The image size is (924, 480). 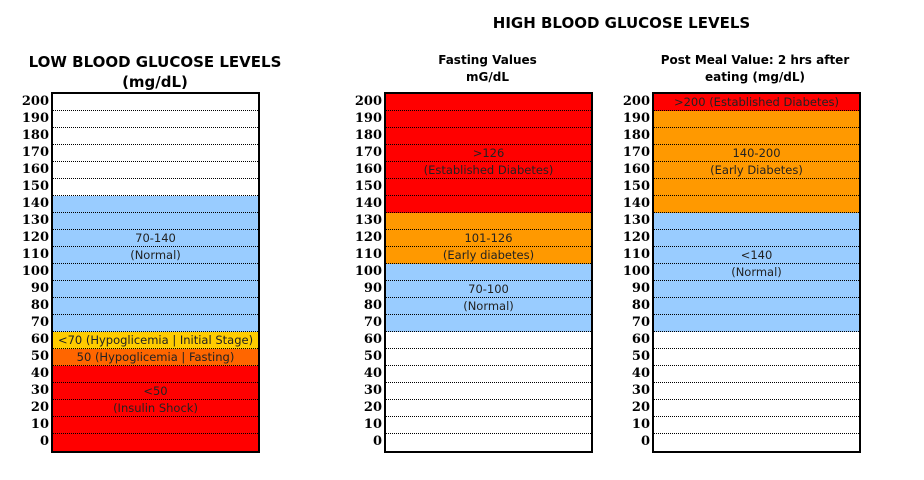 I want to click on range-cell: <50, so click(x=155, y=391).